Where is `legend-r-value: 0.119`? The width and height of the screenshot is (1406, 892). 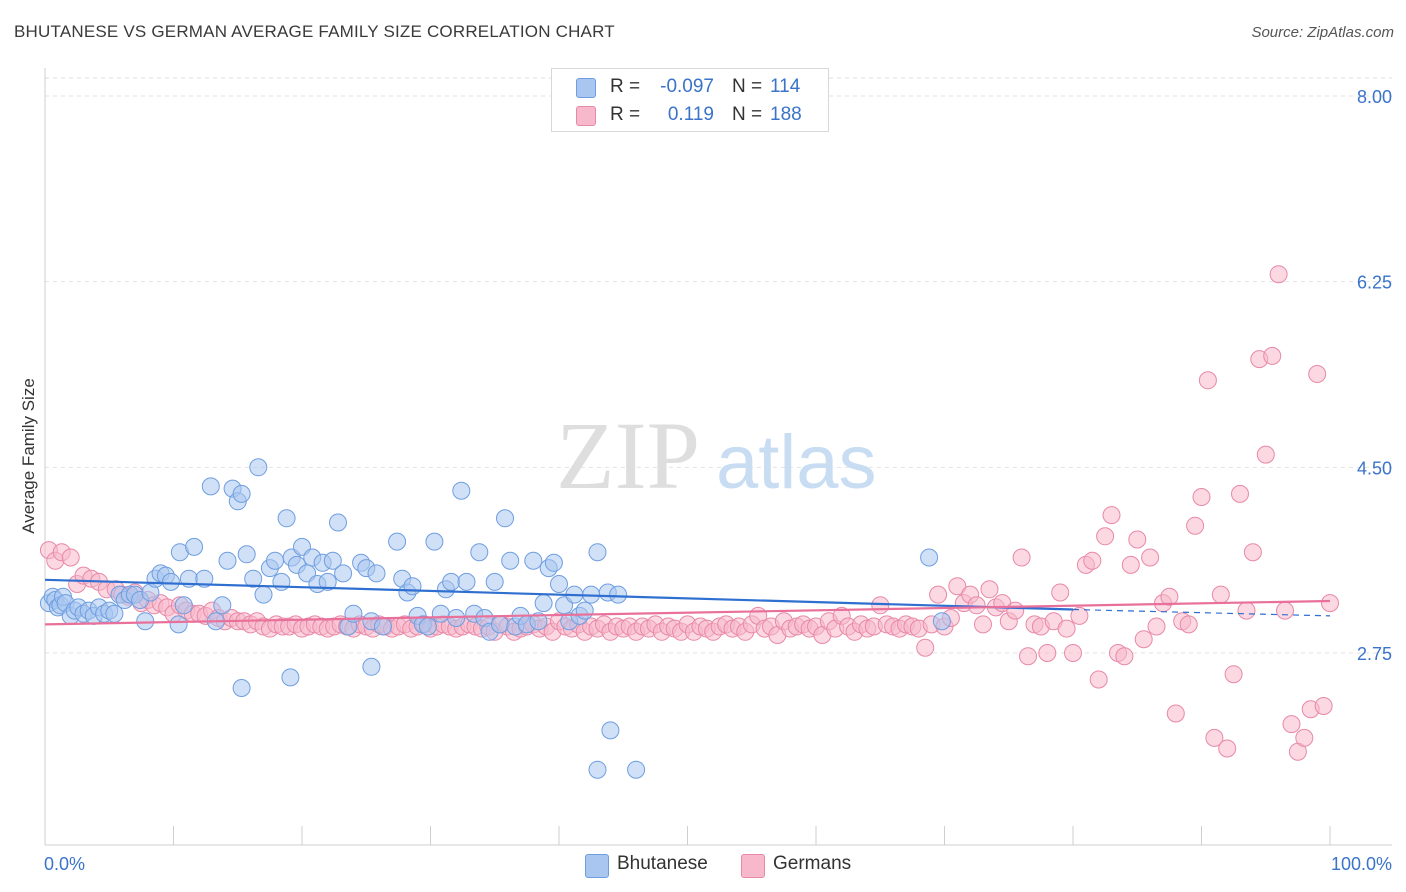
legend-r-value: 0.119 is located at coordinates (690, 114).